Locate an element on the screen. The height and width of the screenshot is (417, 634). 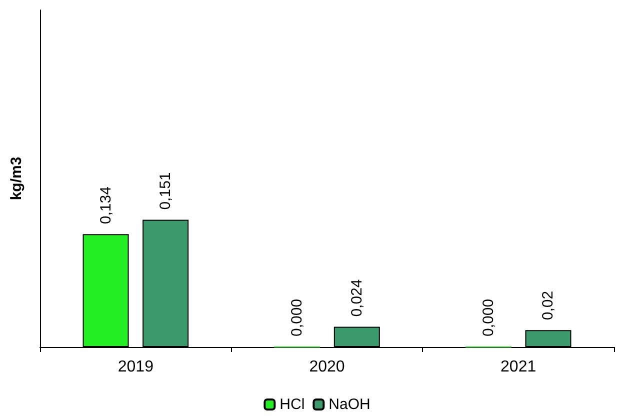
x-tick-label: 2019 is located at coordinates (136, 367).